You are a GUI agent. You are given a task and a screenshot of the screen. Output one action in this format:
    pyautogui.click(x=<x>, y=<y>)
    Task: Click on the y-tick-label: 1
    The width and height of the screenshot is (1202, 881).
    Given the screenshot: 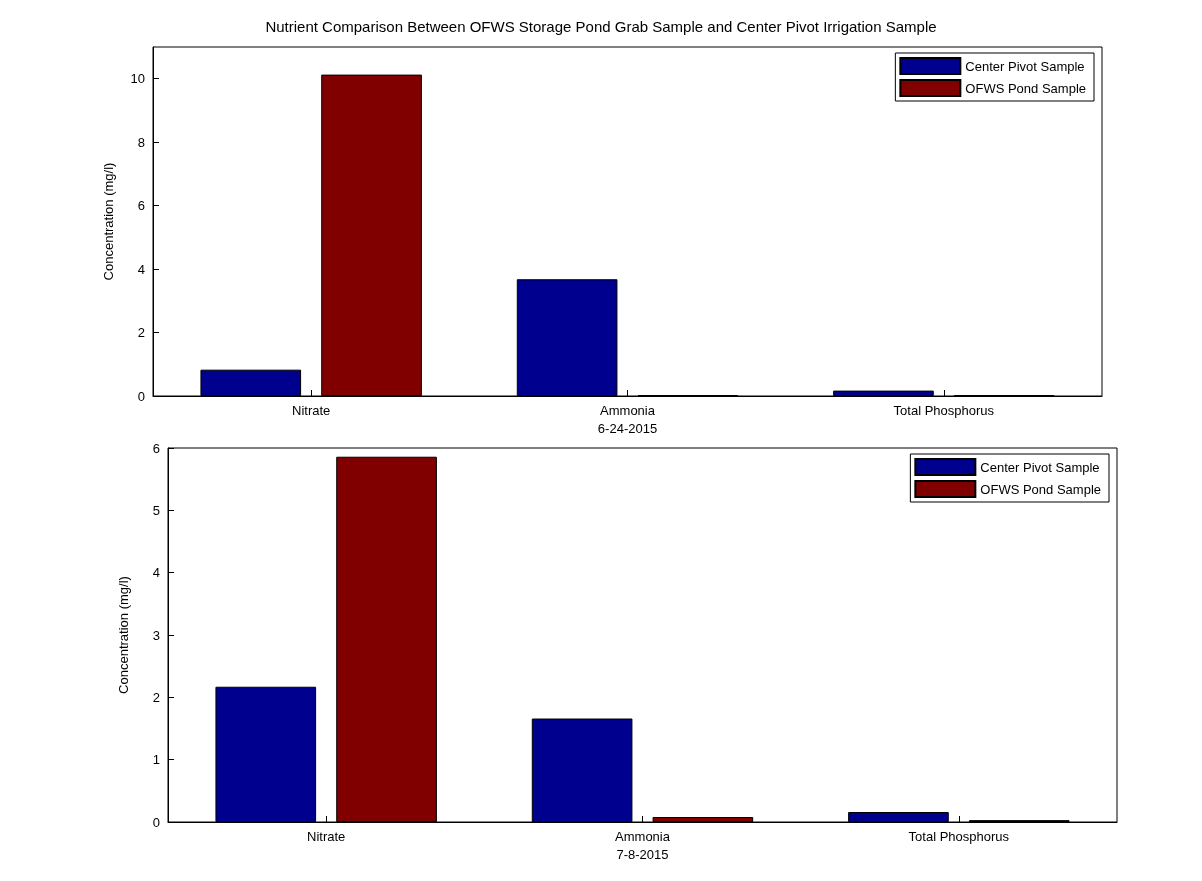 What is the action you would take?
    pyautogui.click(x=156, y=760)
    